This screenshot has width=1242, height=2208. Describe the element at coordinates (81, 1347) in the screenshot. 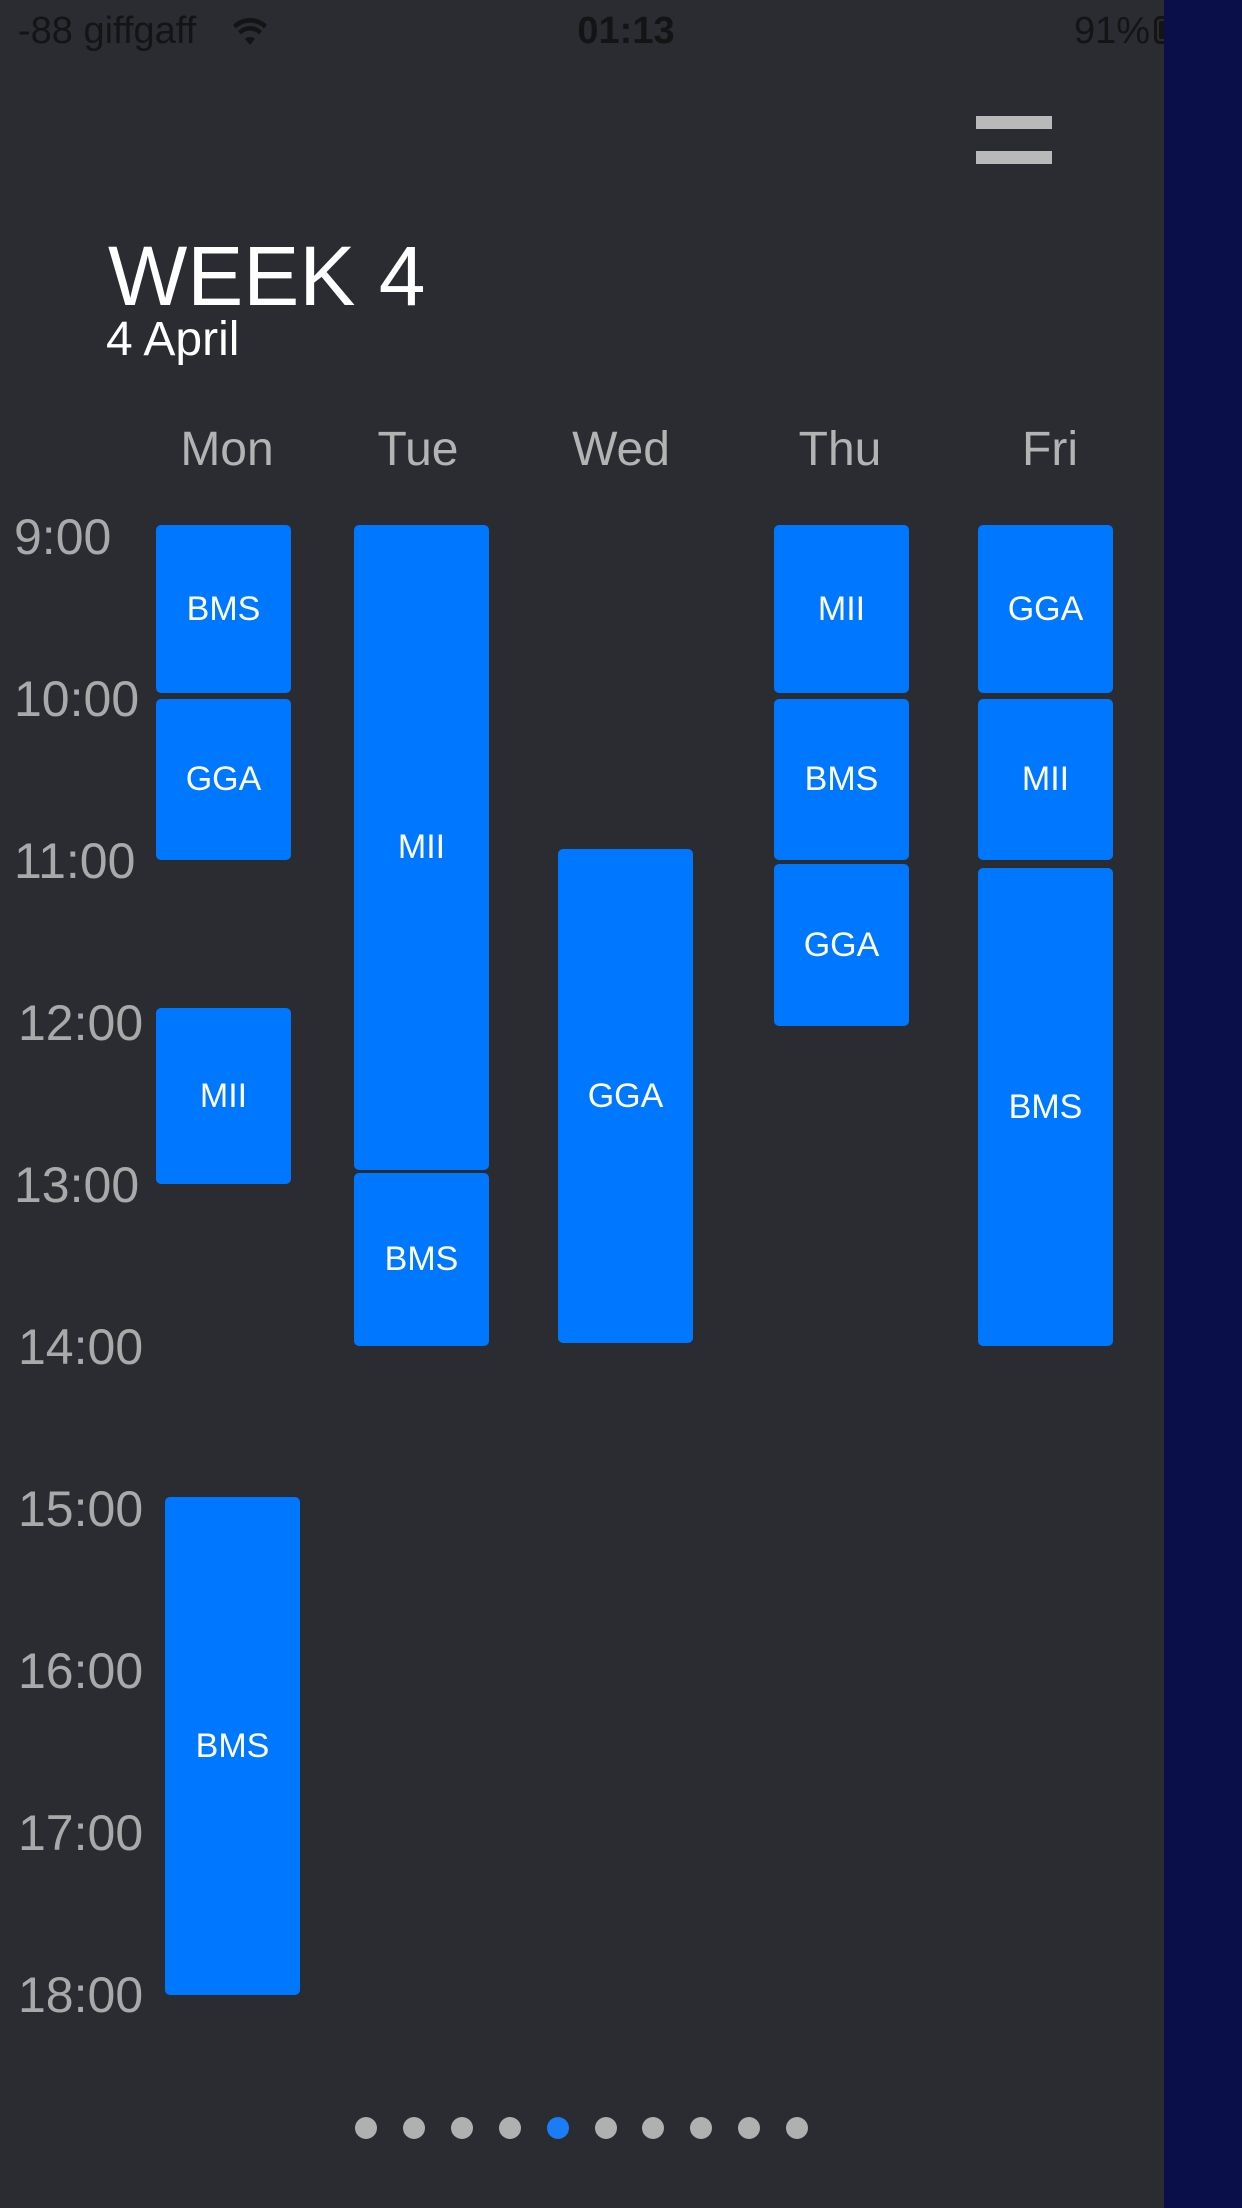

I see `time-label: 14:00` at that location.